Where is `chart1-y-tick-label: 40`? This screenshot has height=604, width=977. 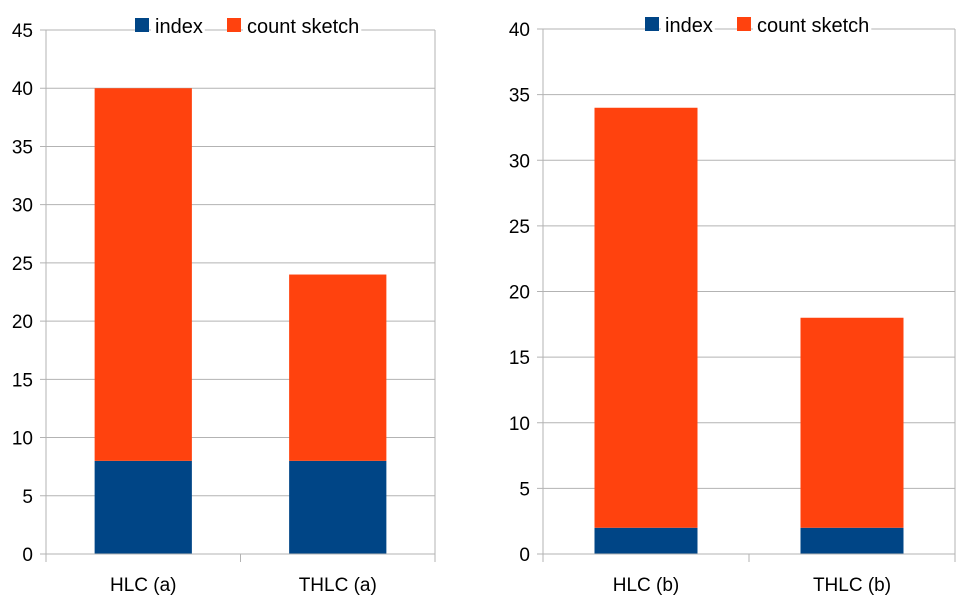 chart1-y-tick-label: 40 is located at coordinates (22, 89).